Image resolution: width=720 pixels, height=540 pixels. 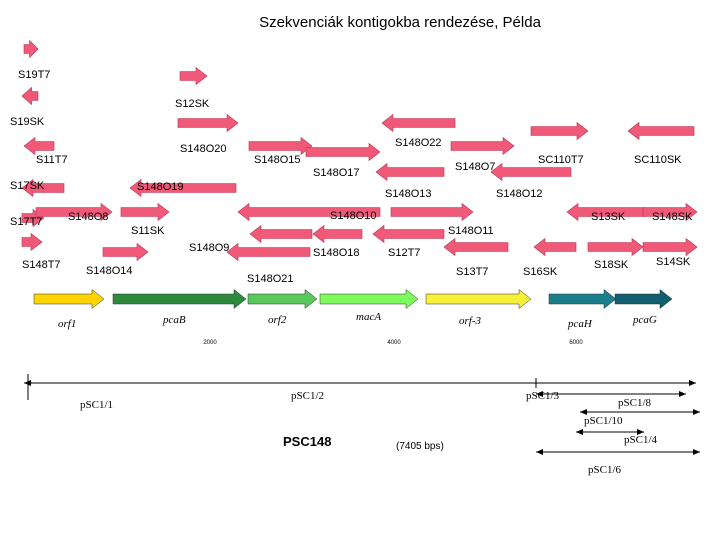 I want to click on subclone-bar-psc1-4-left-head, so click(x=579, y=432).